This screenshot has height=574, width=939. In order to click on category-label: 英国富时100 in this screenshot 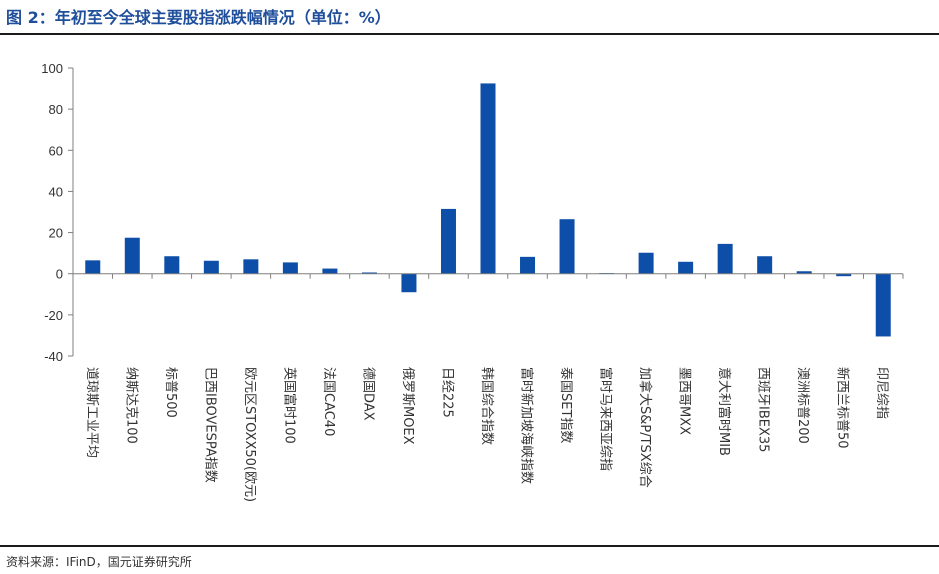, I will do `click(289, 405)`.